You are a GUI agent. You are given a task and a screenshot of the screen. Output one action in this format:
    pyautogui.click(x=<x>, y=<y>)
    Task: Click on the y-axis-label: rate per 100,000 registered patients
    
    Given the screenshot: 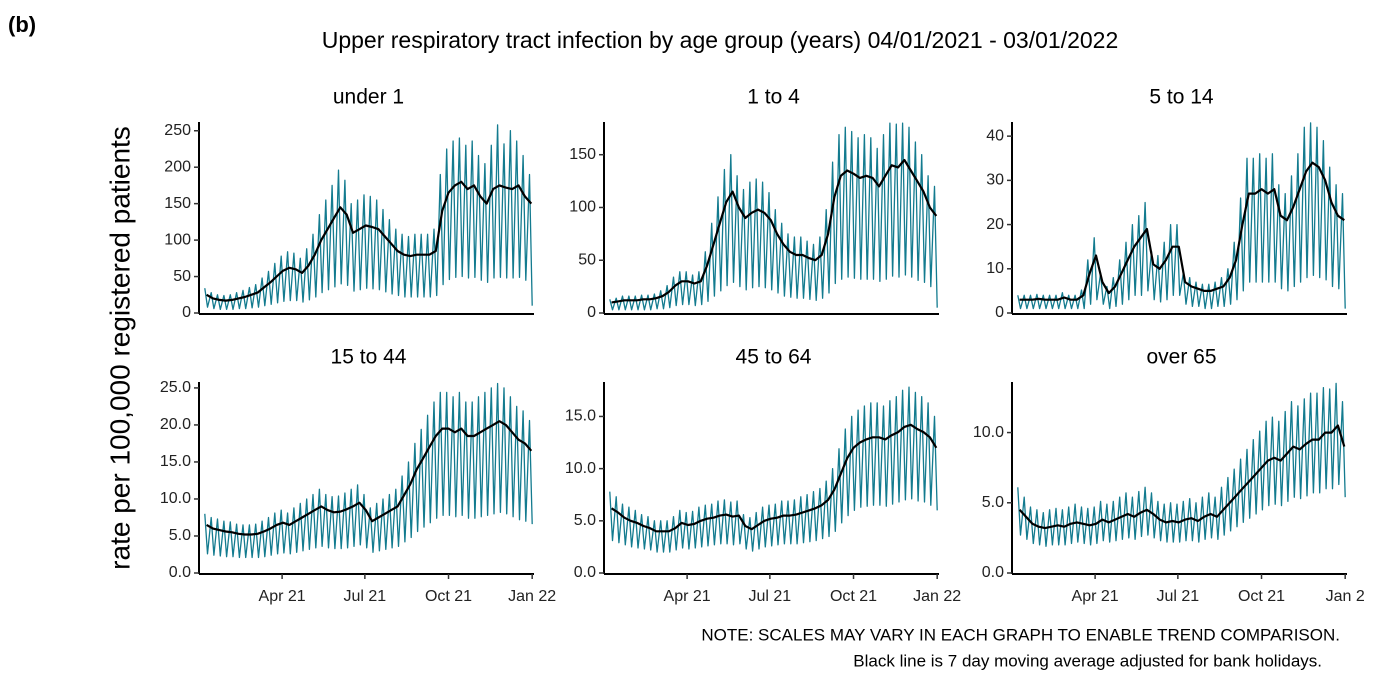 What is the action you would take?
    pyautogui.click(x=119, y=348)
    